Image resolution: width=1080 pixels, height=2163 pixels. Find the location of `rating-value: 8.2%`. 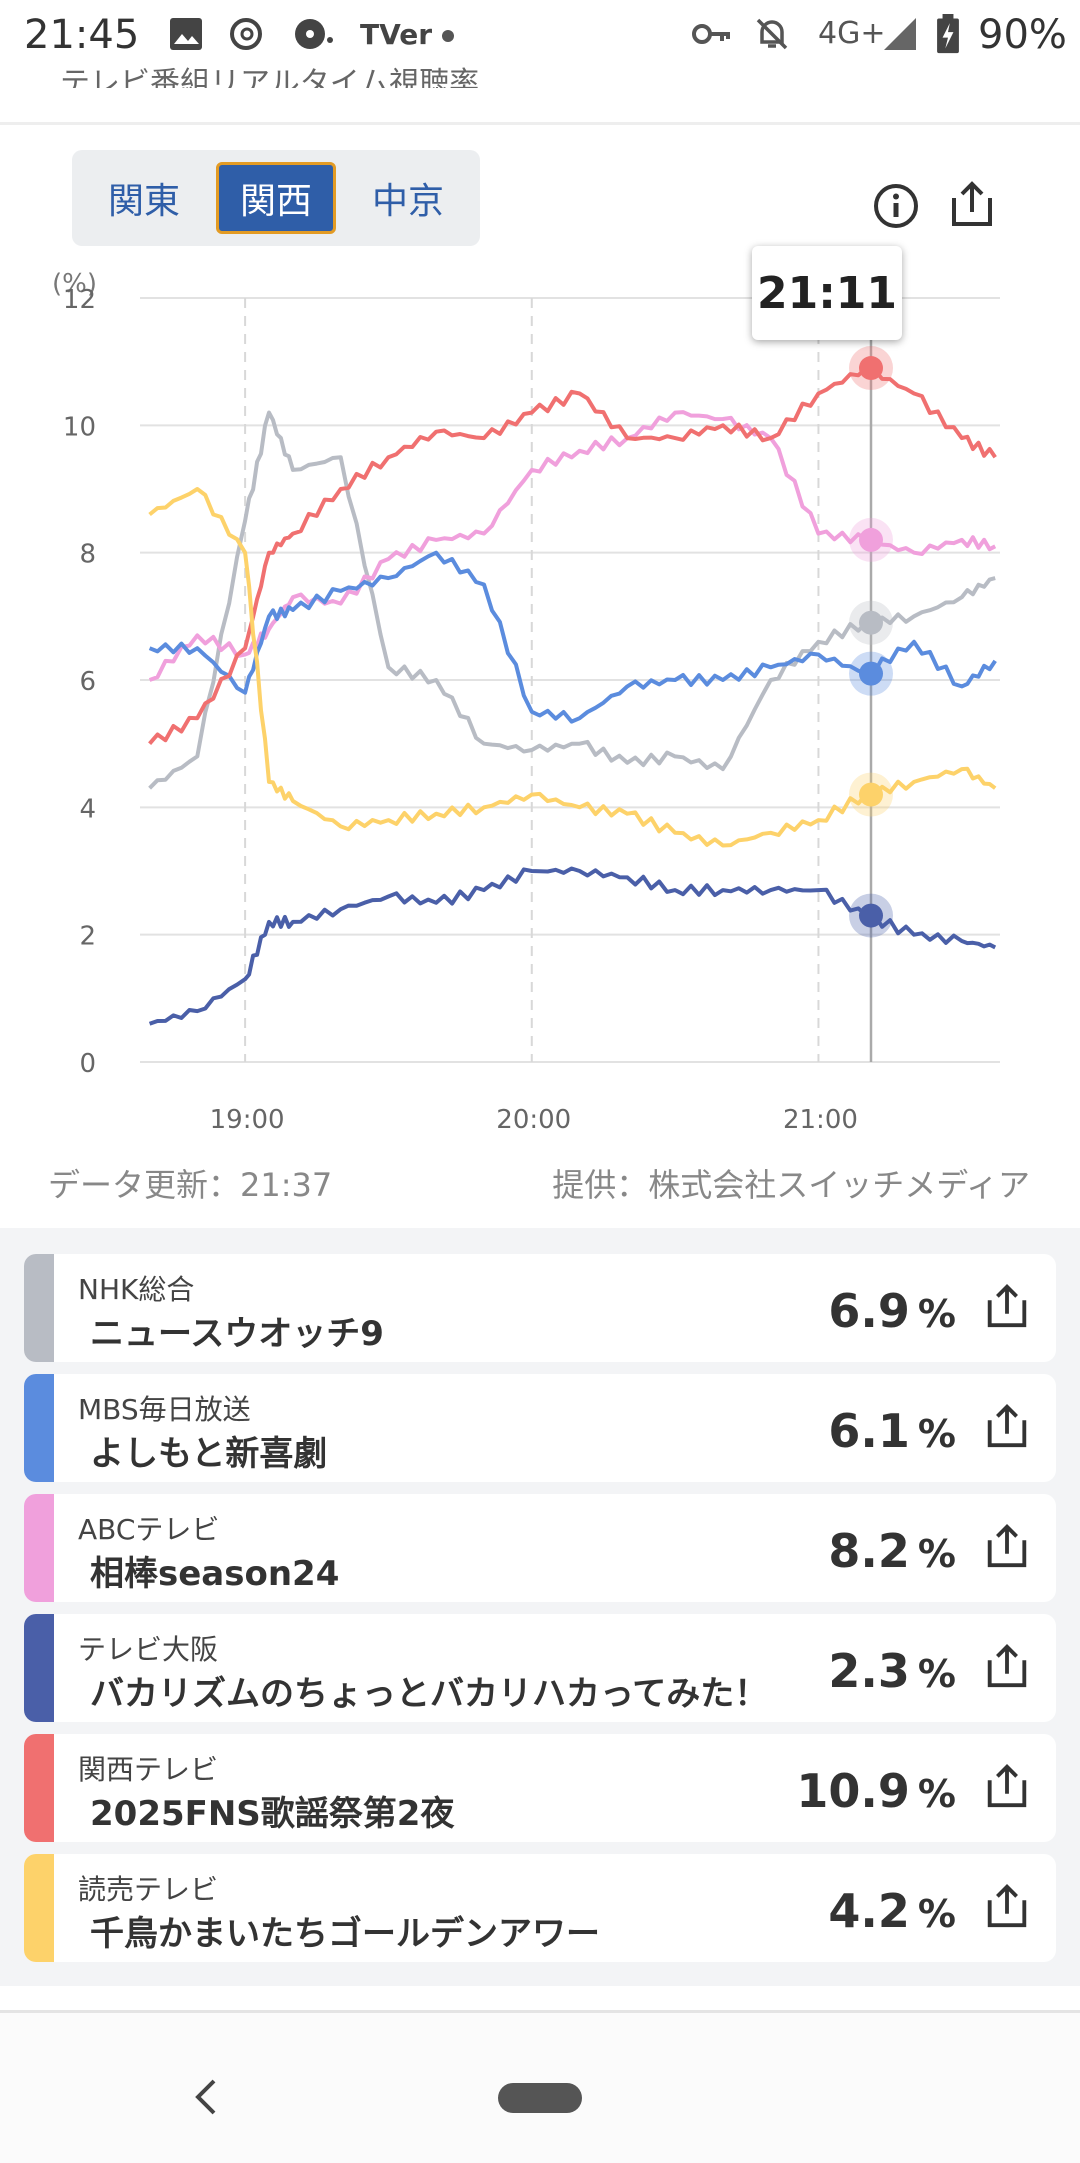

rating-value: 8.2% is located at coordinates (892, 1551).